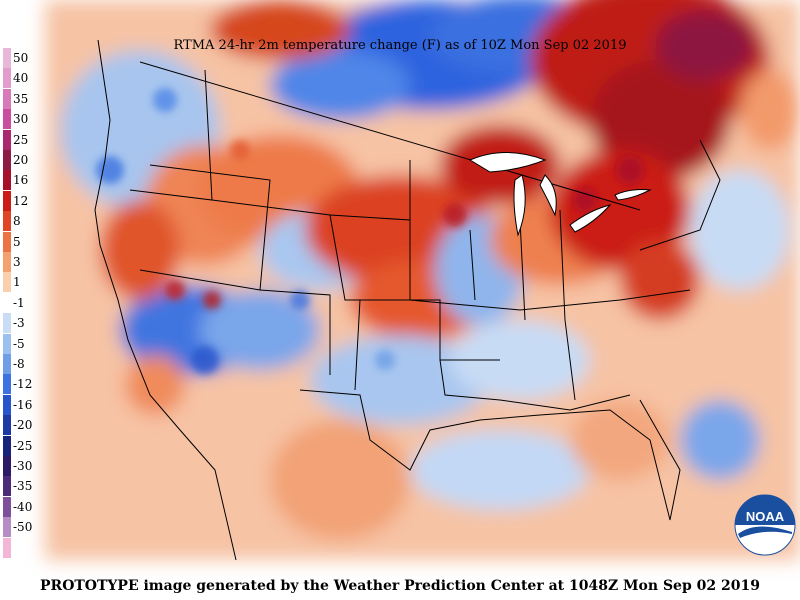  Describe the element at coordinates (17, 241) in the screenshot. I see `legend-label: 5` at that location.